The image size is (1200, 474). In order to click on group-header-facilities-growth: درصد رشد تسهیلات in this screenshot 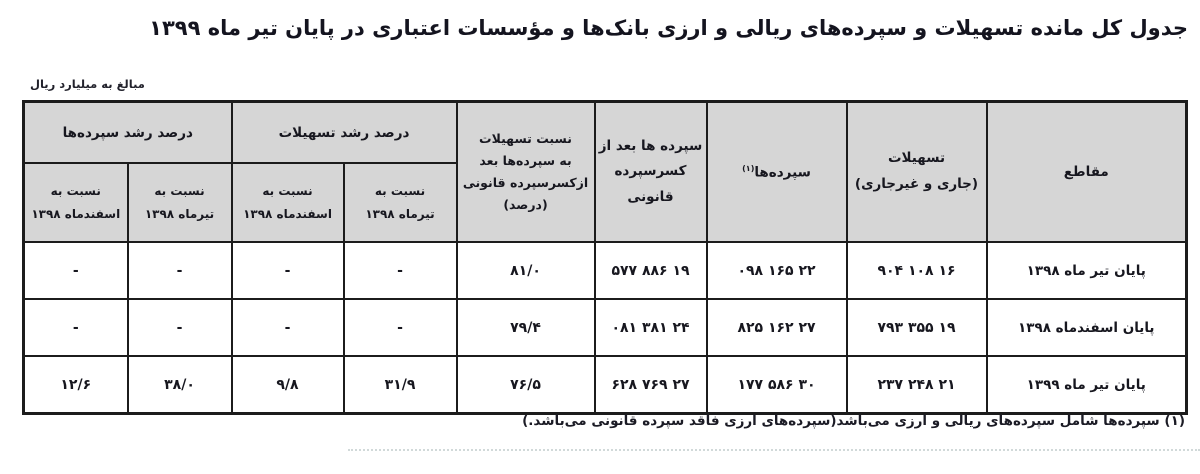, I will do `click(344, 132)`.